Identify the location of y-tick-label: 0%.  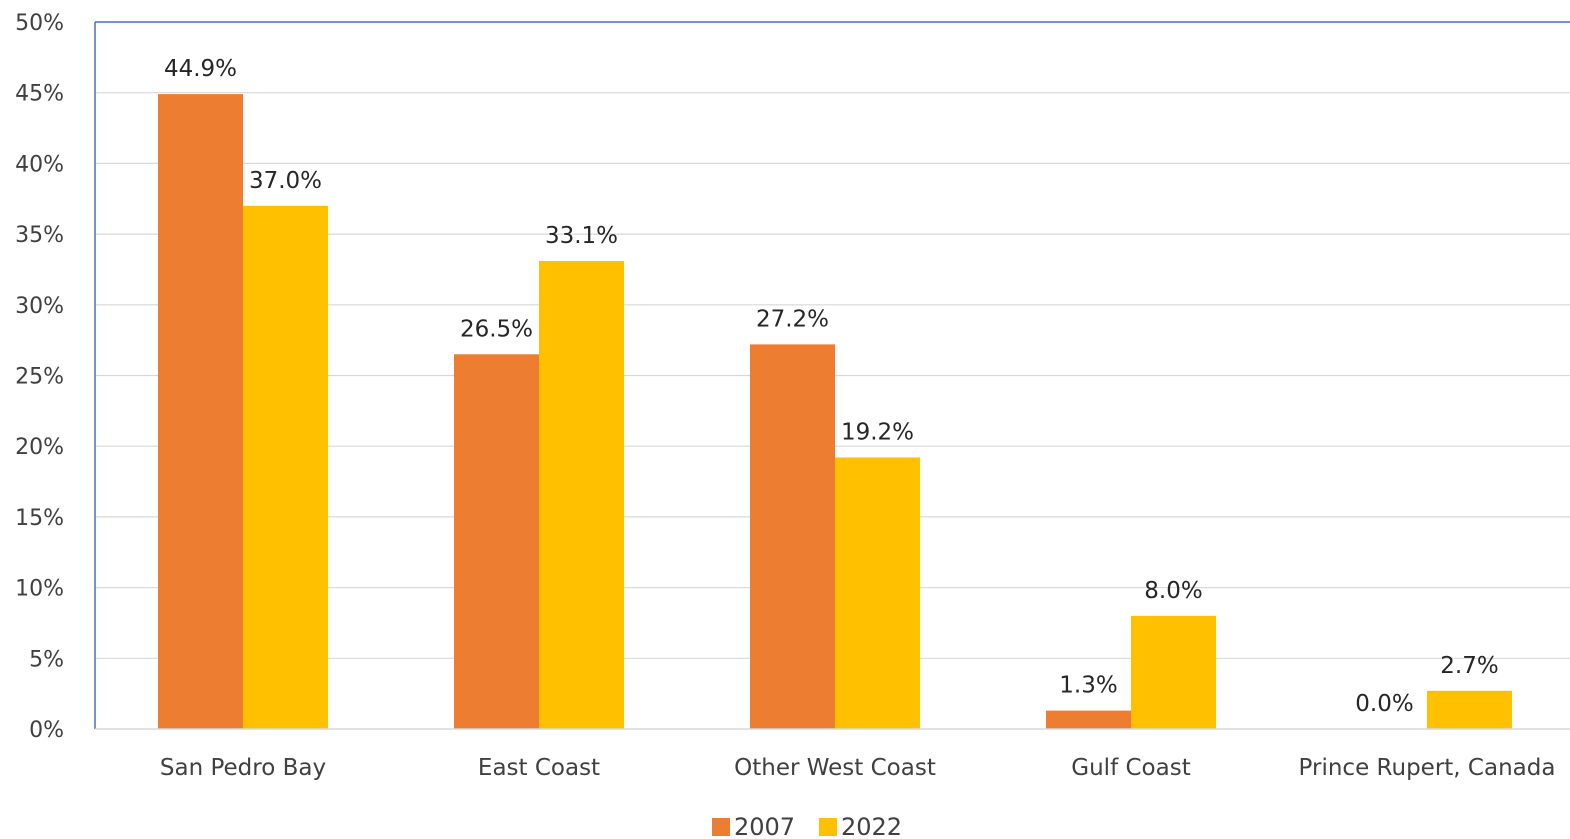
(46, 730).